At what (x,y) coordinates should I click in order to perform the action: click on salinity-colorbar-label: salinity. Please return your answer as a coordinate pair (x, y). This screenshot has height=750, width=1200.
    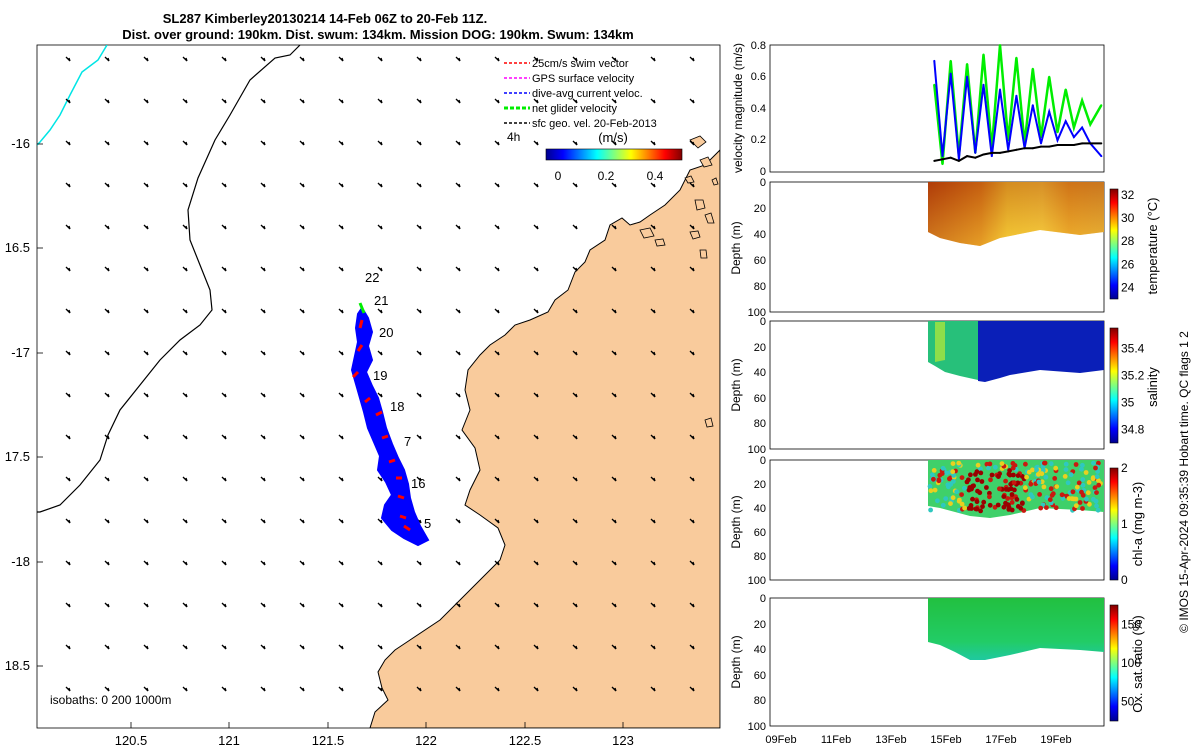
    Looking at the image, I should click on (1152, 387).